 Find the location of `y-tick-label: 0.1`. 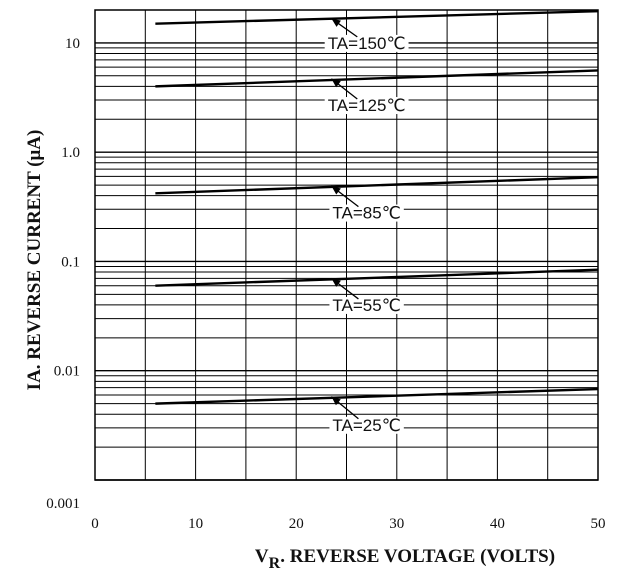

y-tick-label: 0.1 is located at coordinates (70, 262).